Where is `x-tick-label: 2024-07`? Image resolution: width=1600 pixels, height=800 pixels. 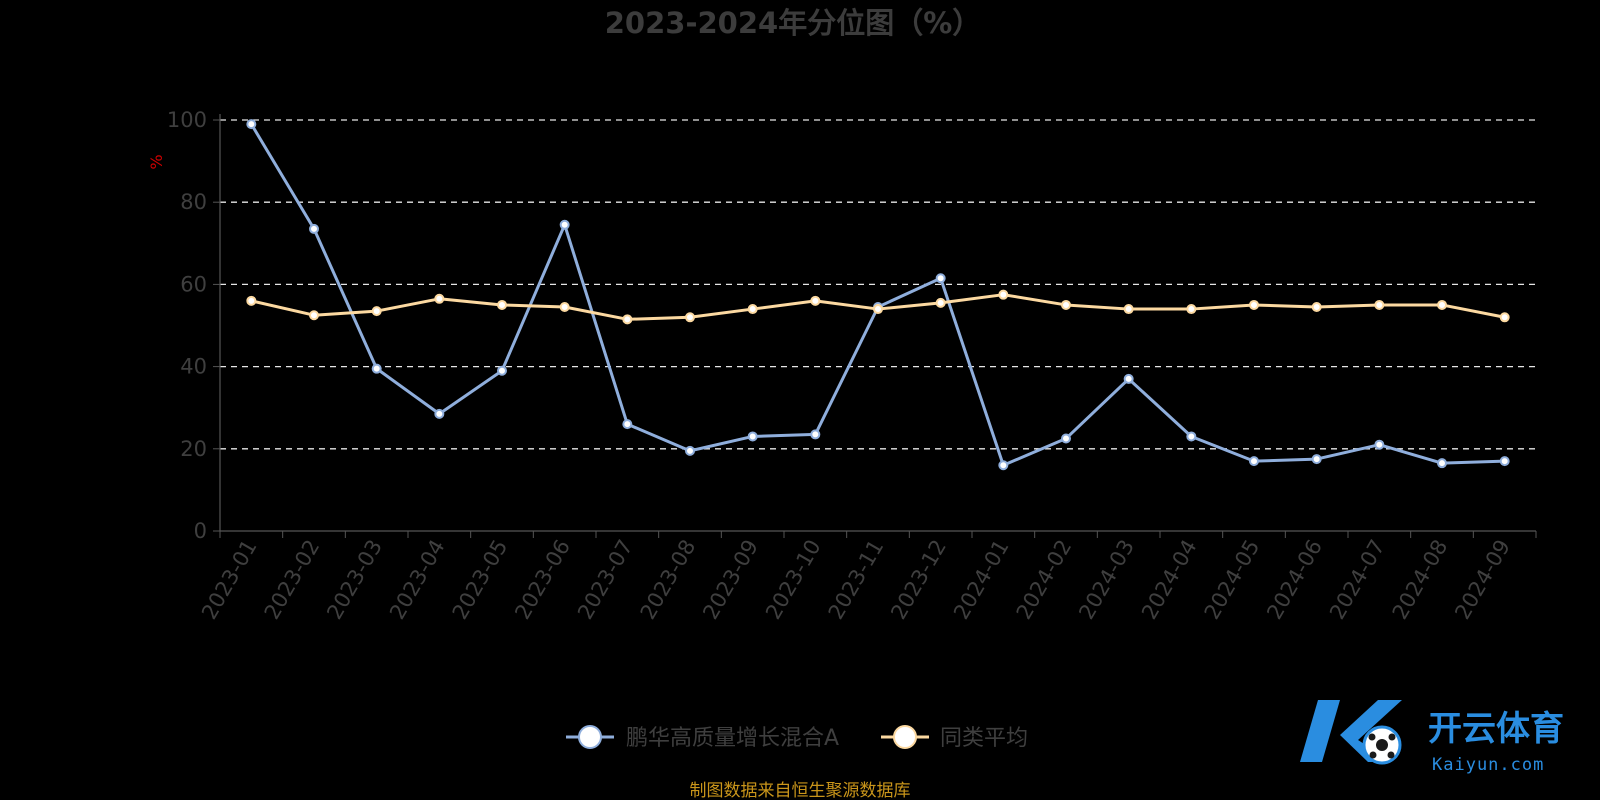 x-tick-label: 2024-07 is located at coordinates (1357, 580).